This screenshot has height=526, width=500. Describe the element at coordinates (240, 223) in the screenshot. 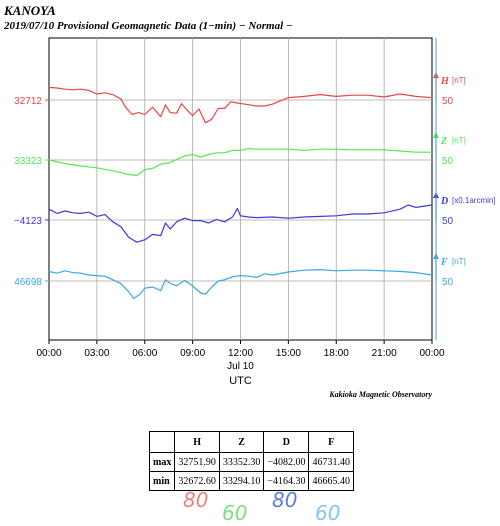

I see `series-line-d` at that location.